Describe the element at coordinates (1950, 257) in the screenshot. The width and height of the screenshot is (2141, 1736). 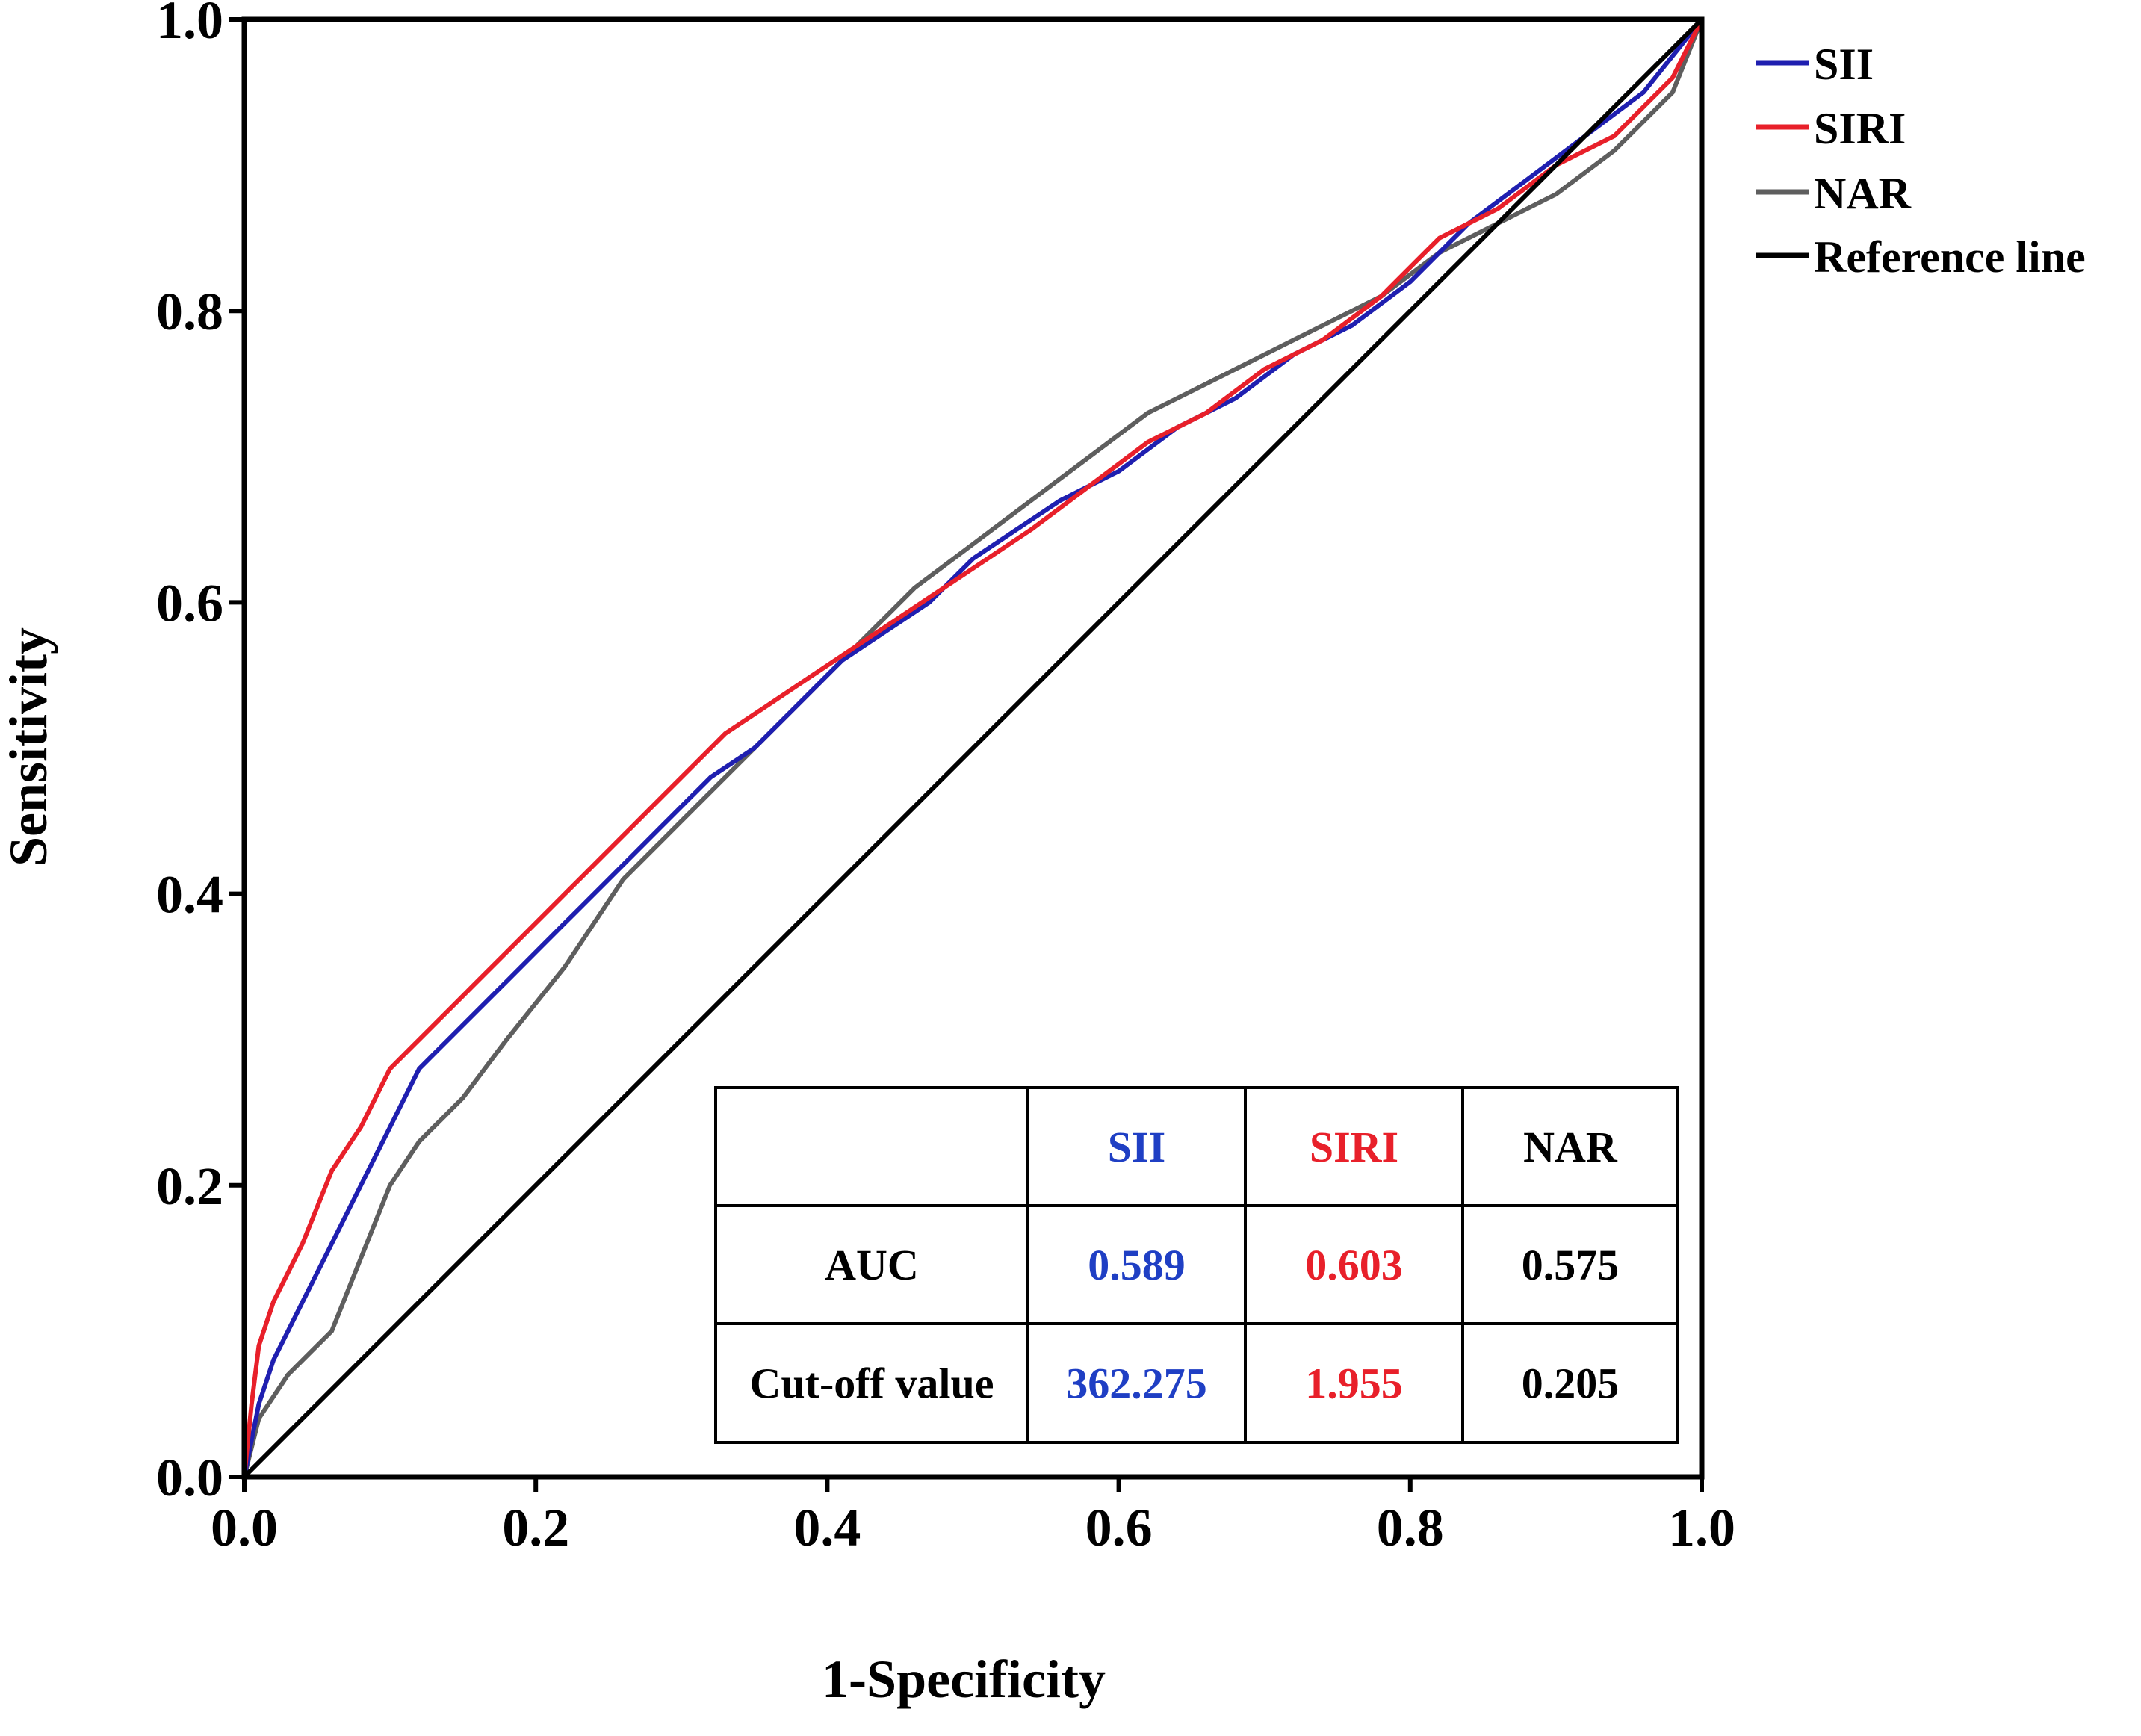
I see `legend-label: Reference line` at that location.